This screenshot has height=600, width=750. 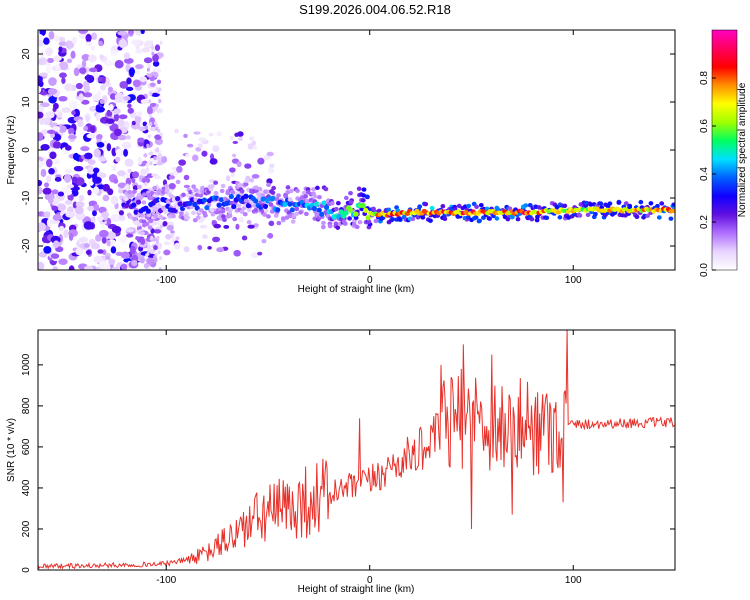 I want to click on figure-title: S199.2026.004.06.52.R18, so click(x=375, y=9).